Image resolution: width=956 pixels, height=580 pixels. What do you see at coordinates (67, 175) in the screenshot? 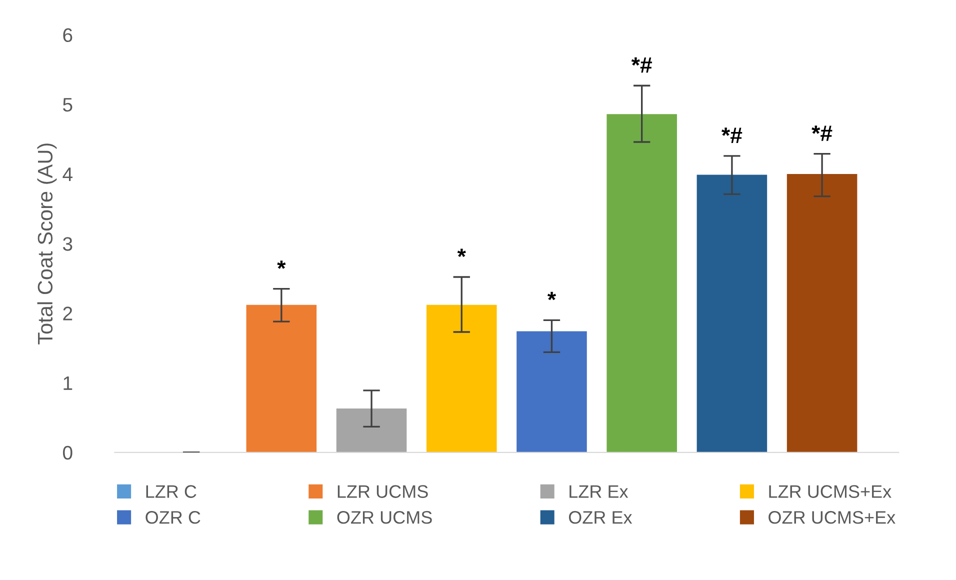
I see `y-tick-label: 4` at bounding box center [67, 175].